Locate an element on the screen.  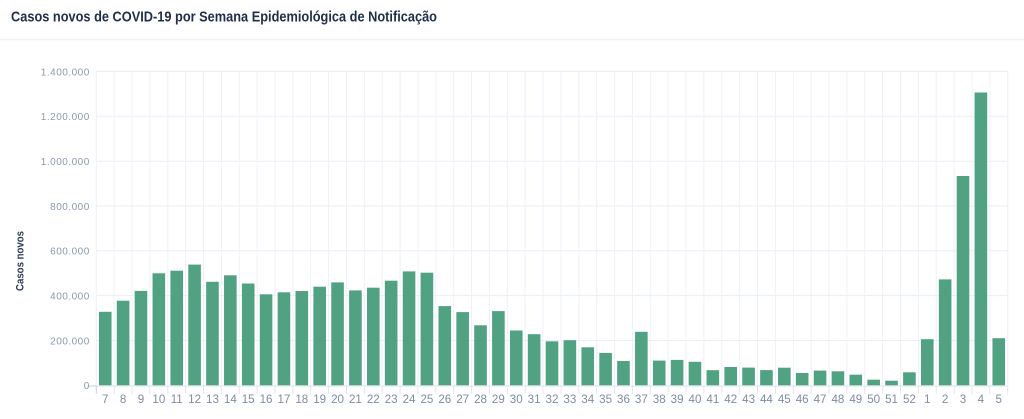
svg-text: 1.200.000 is located at coordinates (65, 117).